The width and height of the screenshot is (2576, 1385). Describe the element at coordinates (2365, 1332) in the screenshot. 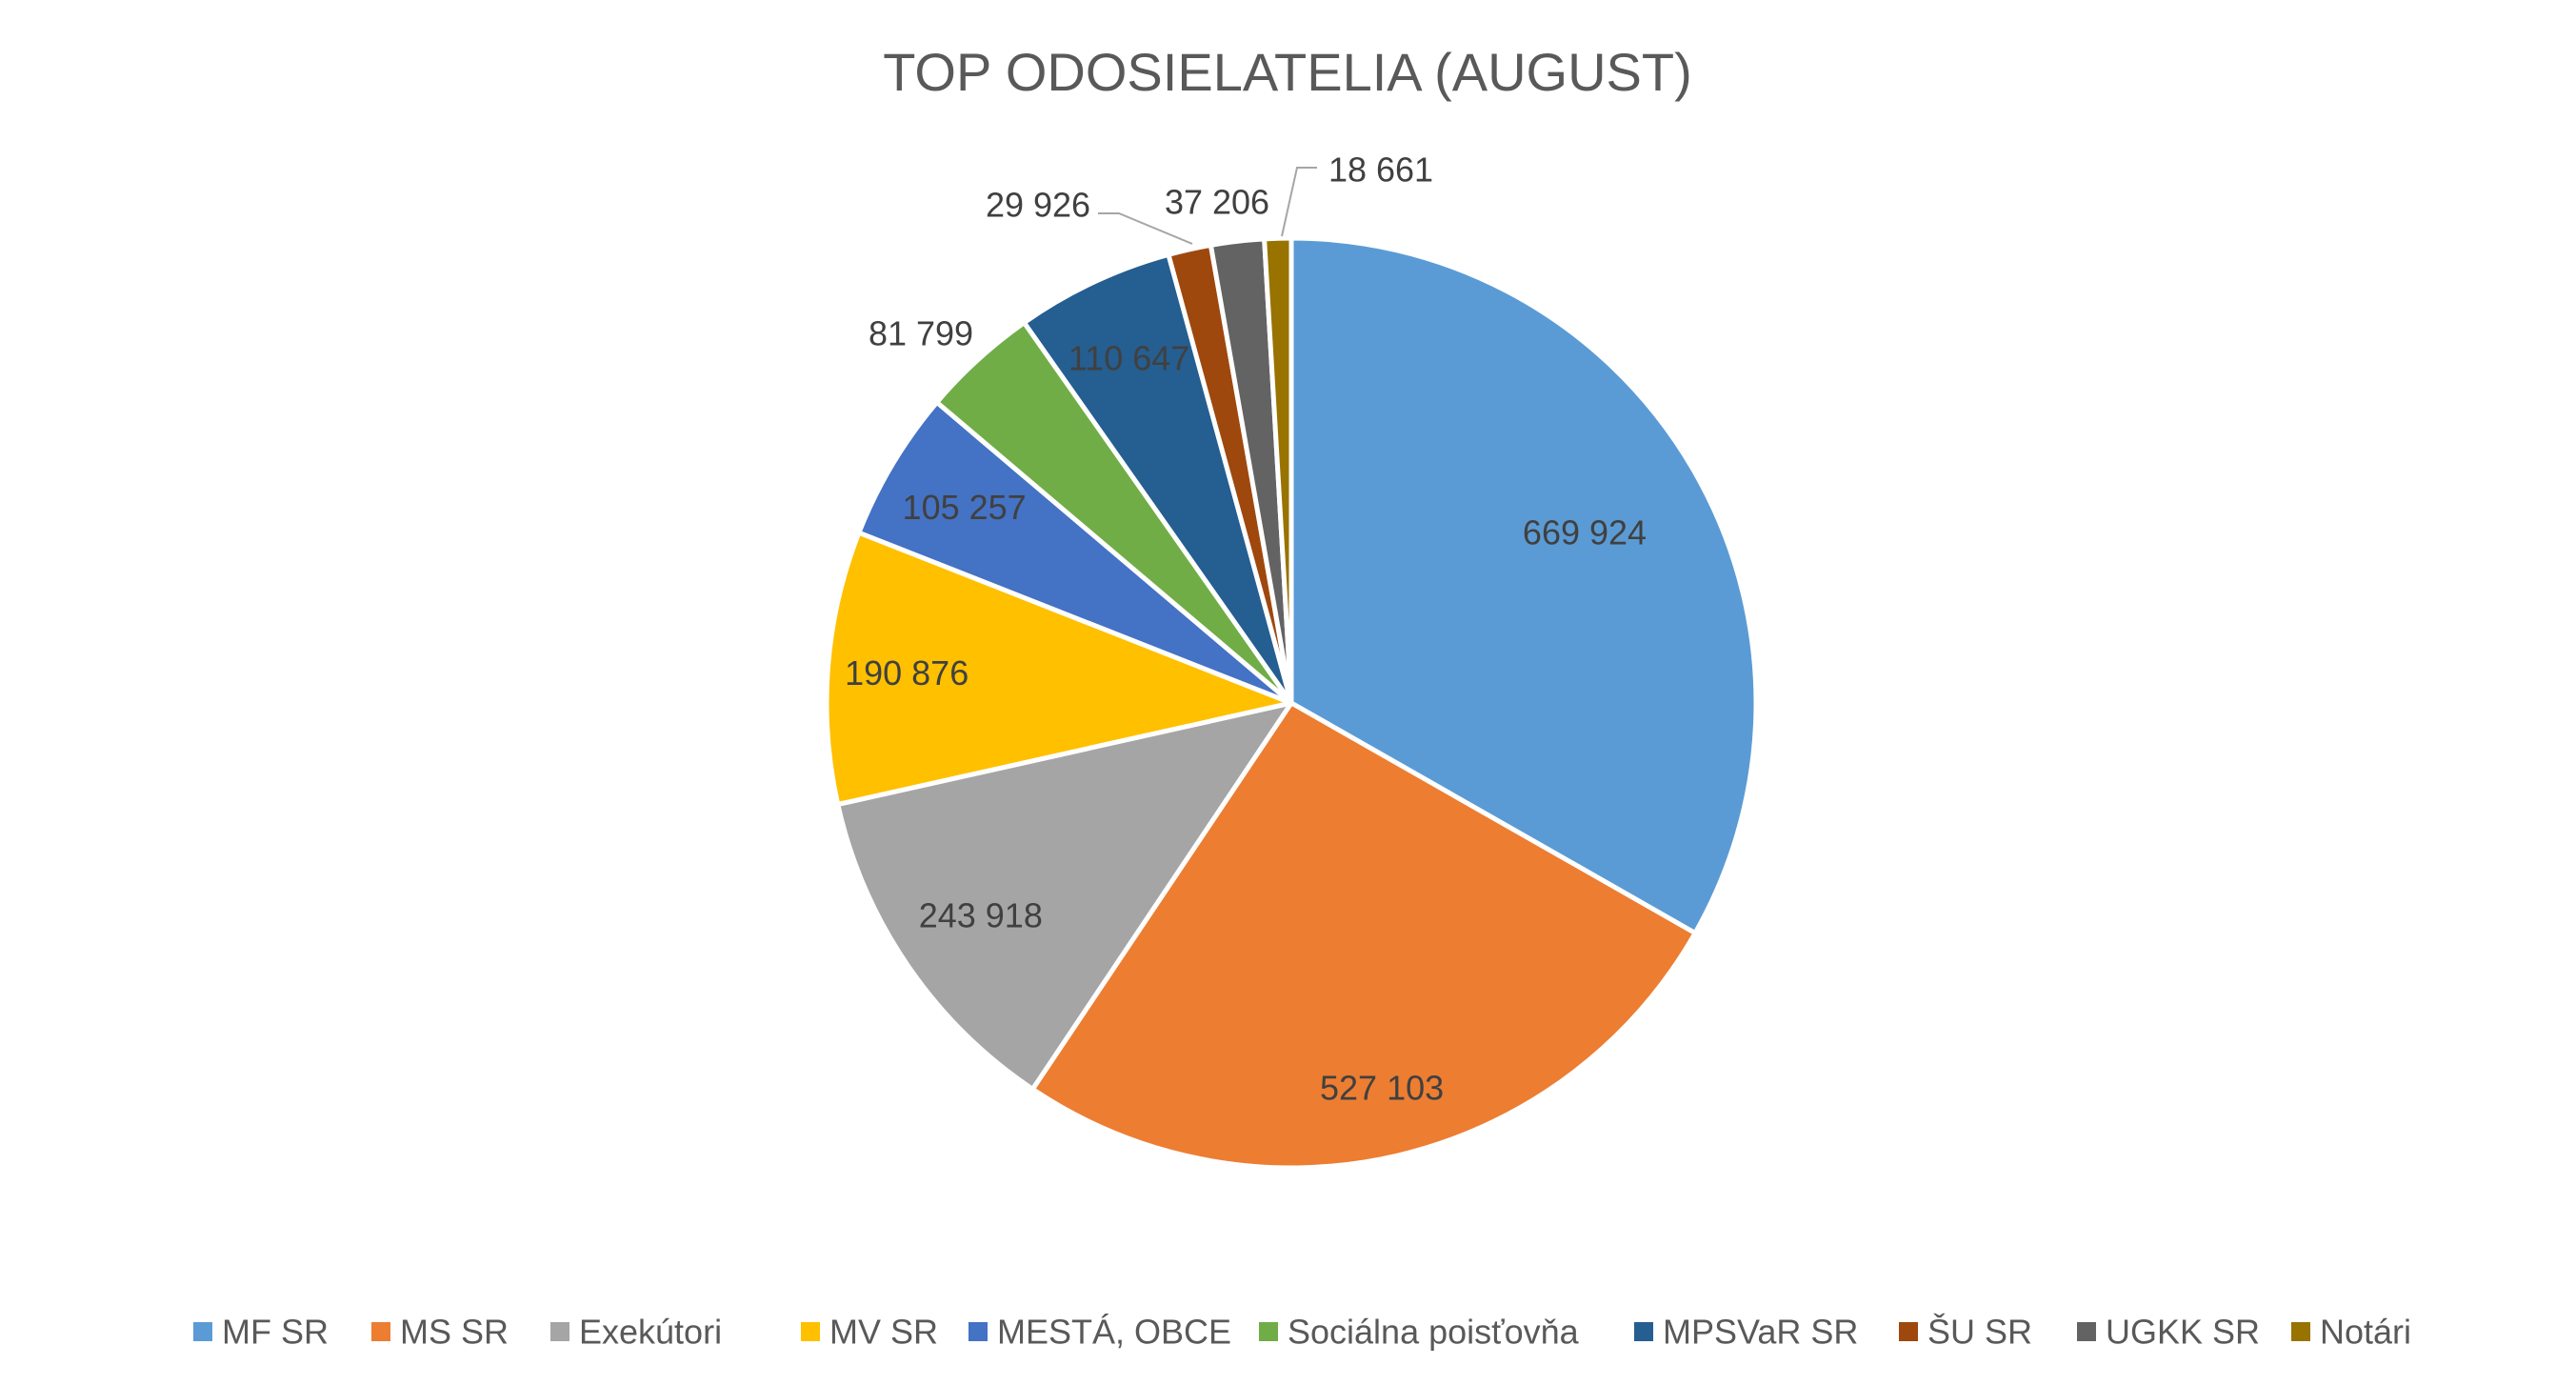

I see `legend-label: Notári` at that location.